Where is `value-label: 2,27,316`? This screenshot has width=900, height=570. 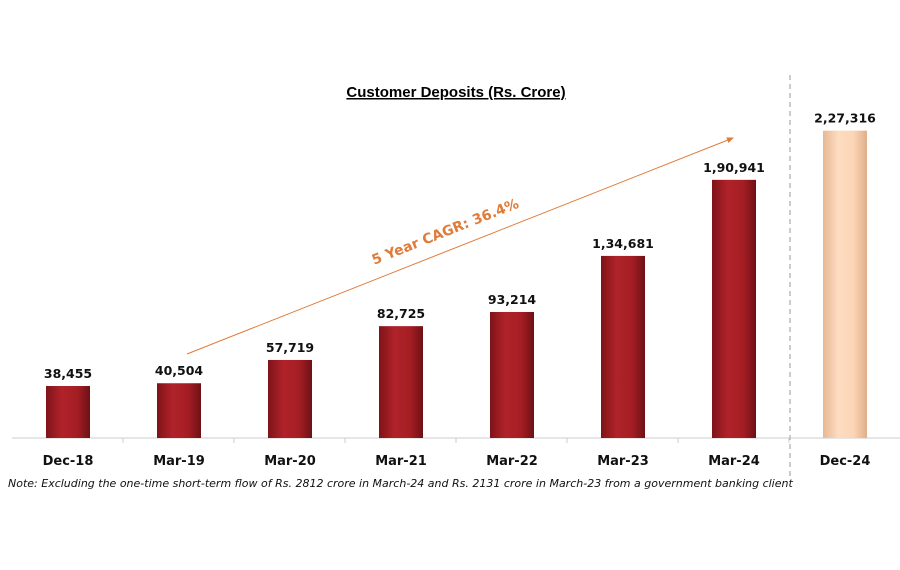 value-label: 2,27,316 is located at coordinates (845, 118).